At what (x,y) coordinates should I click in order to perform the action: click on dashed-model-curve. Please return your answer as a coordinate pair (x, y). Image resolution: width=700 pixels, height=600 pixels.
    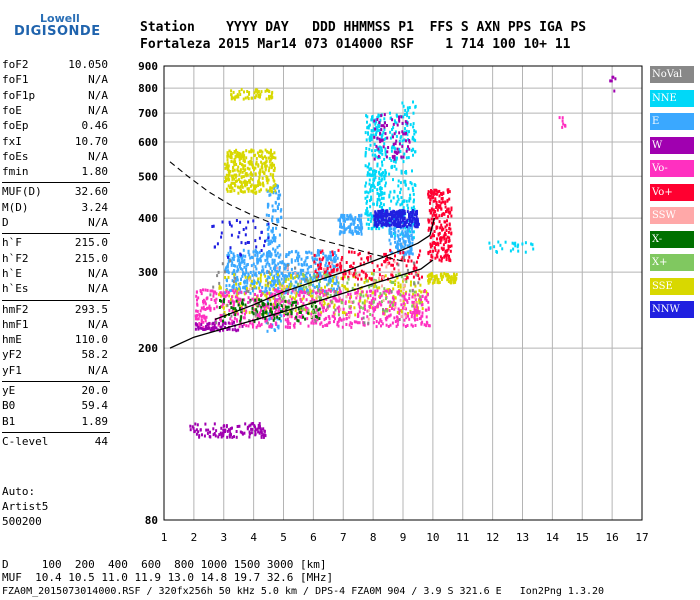
    Looking at the image, I should click on (286, 211).